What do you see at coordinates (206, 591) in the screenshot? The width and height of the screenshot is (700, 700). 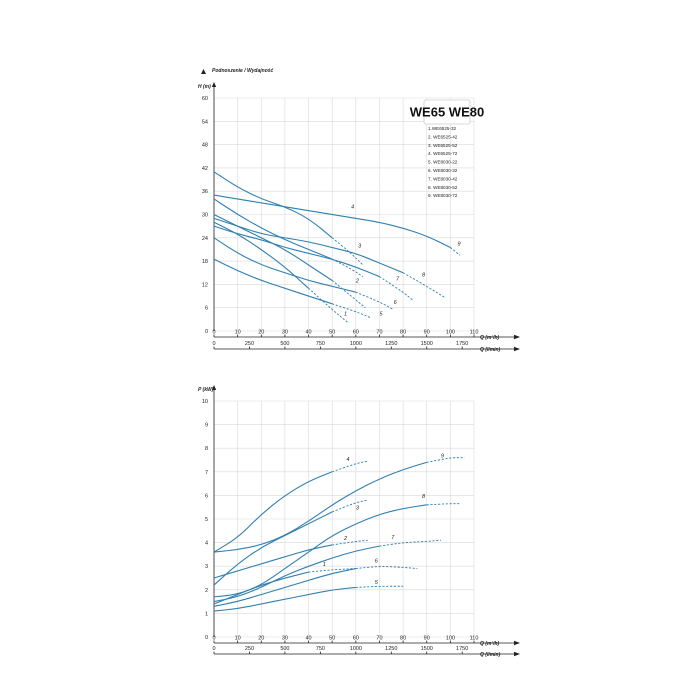 I see `y-tick-label: 2` at bounding box center [206, 591].